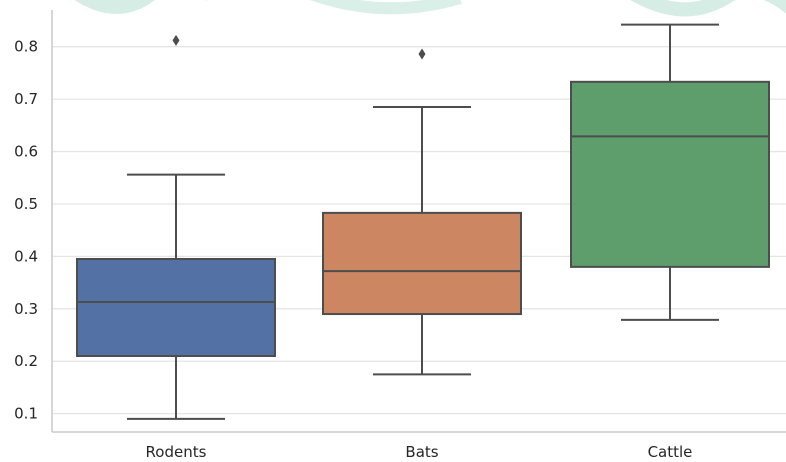 The image size is (786, 462). What do you see at coordinates (26, 256) in the screenshot?
I see `y-tick-label: 0.4` at bounding box center [26, 256].